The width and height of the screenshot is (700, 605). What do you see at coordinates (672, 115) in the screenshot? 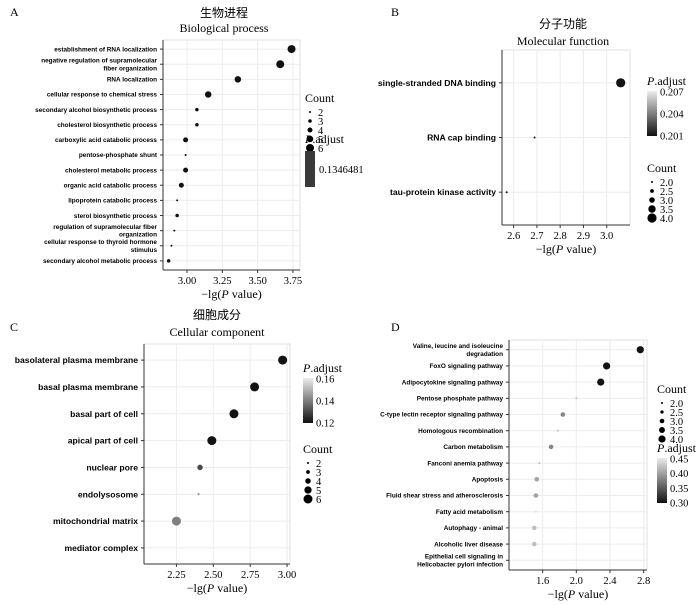
I see `legend-padj-label: 0.204` at bounding box center [672, 115].